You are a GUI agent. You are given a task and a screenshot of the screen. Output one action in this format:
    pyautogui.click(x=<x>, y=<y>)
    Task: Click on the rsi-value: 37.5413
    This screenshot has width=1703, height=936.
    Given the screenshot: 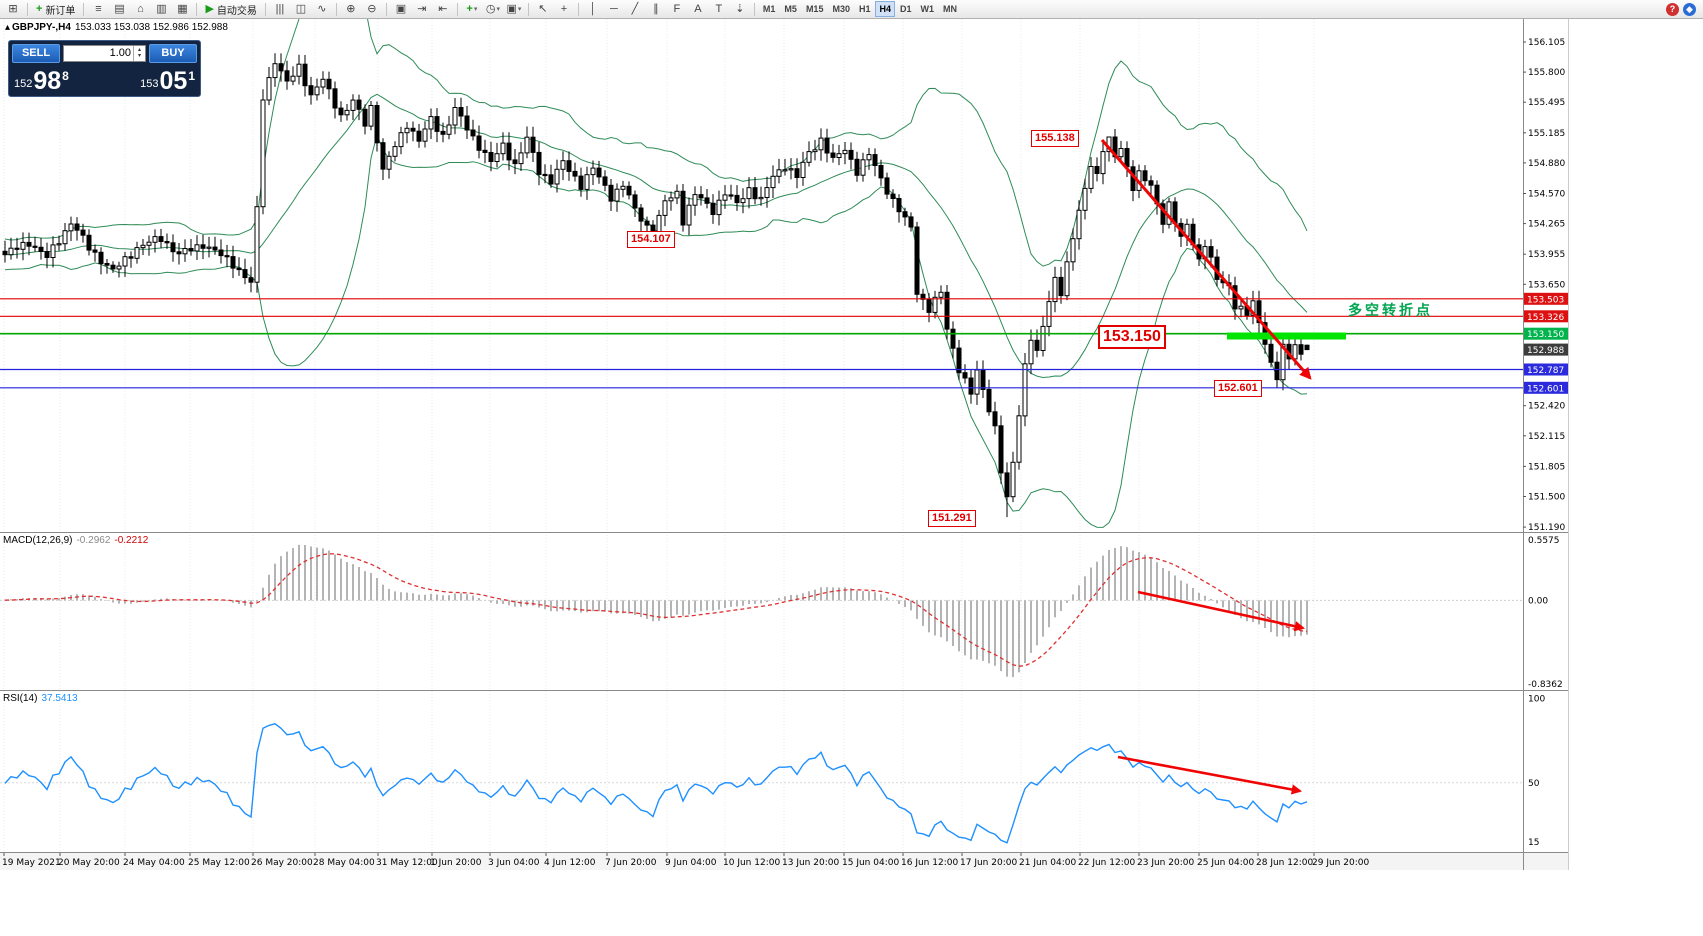 What is the action you would take?
    pyautogui.click(x=59, y=698)
    